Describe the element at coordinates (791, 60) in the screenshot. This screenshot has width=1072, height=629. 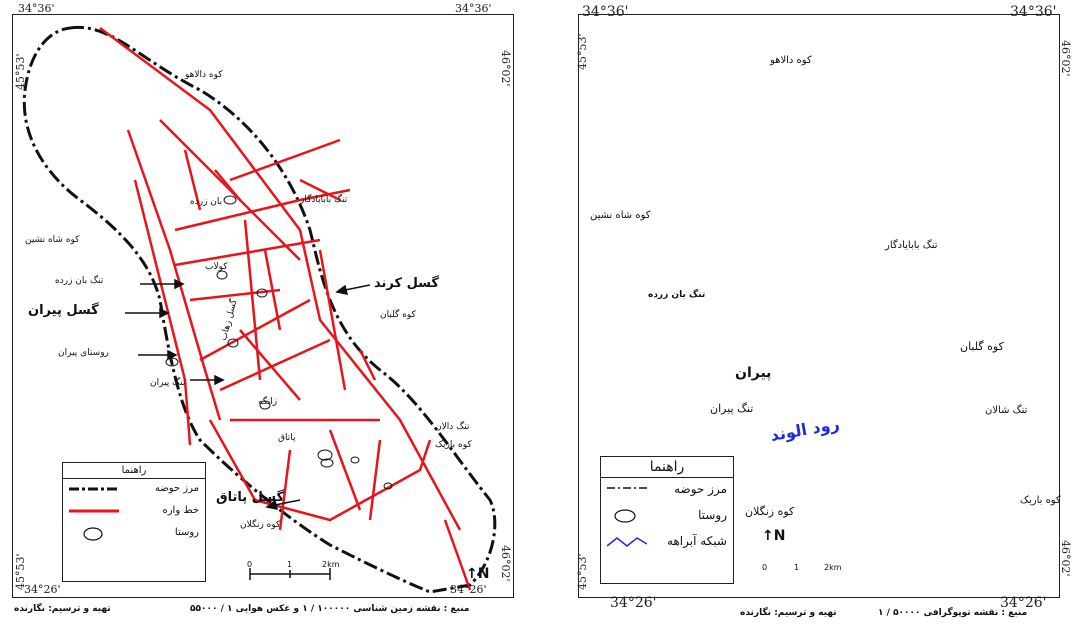
I see `rlabel-kuh-dalahu: کوه دالاهو` at that location.